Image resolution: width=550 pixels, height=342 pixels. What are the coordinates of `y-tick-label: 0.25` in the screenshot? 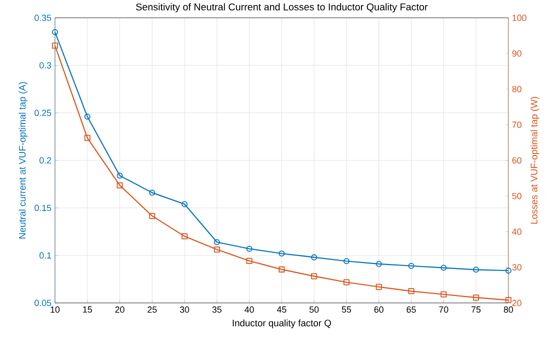 It's located at (43, 113).